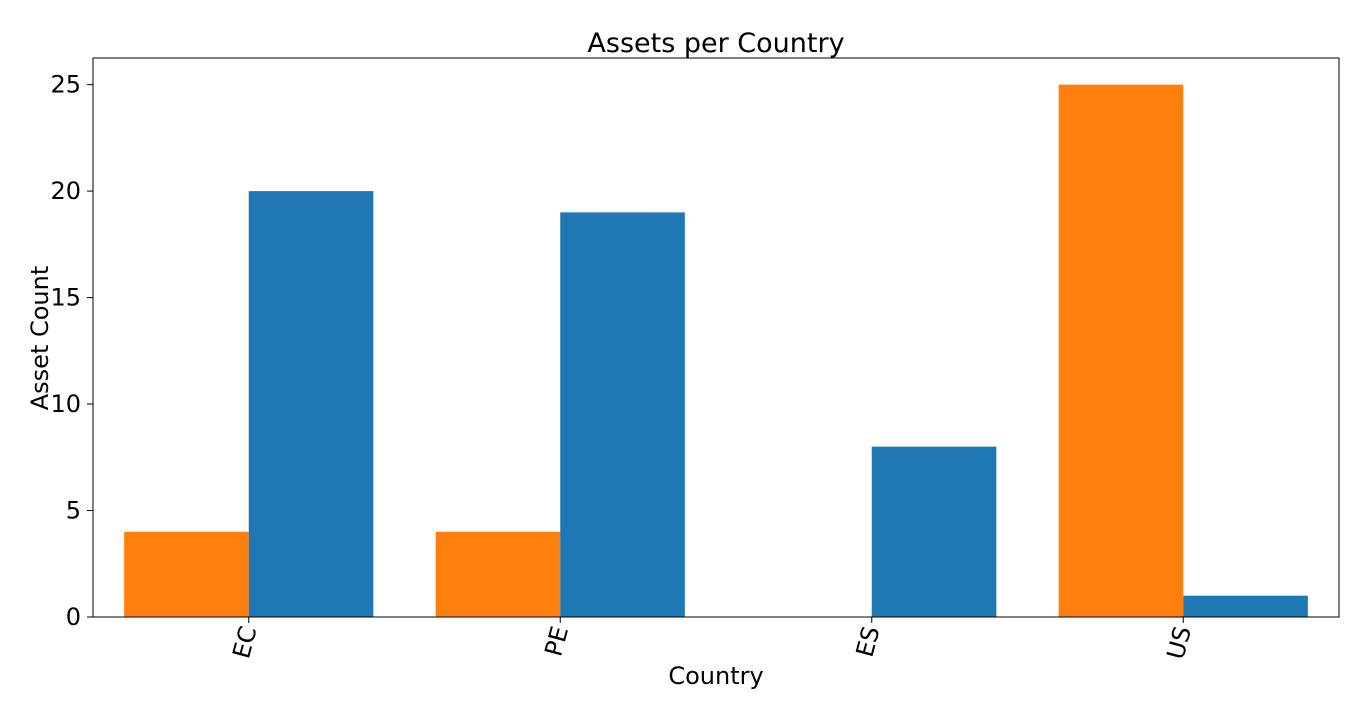  I want to click on y-axis-ticks: 0 5 10 15 20 25, so click(71, 351).